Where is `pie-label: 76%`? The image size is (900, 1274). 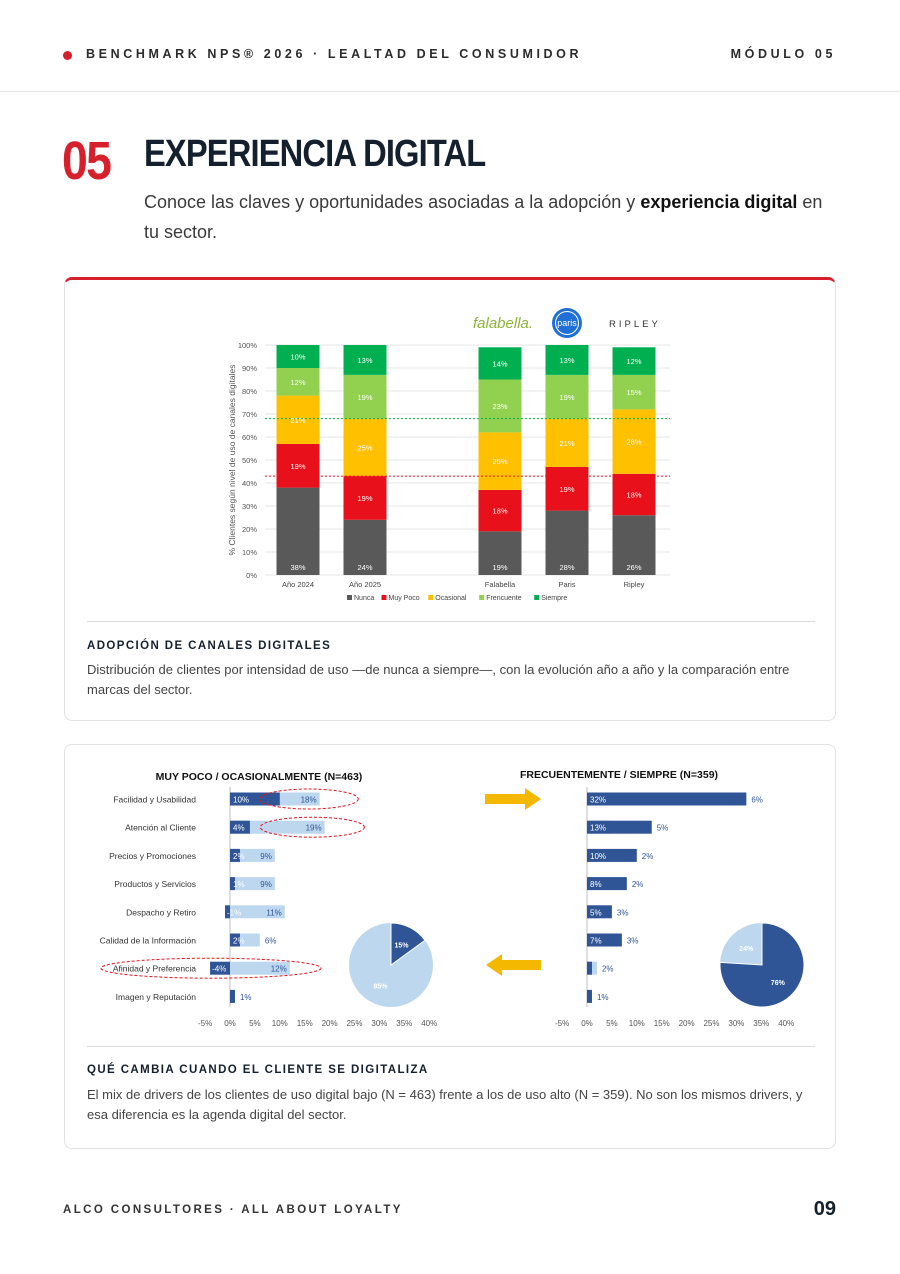
pie-label: 76% is located at coordinates (778, 983).